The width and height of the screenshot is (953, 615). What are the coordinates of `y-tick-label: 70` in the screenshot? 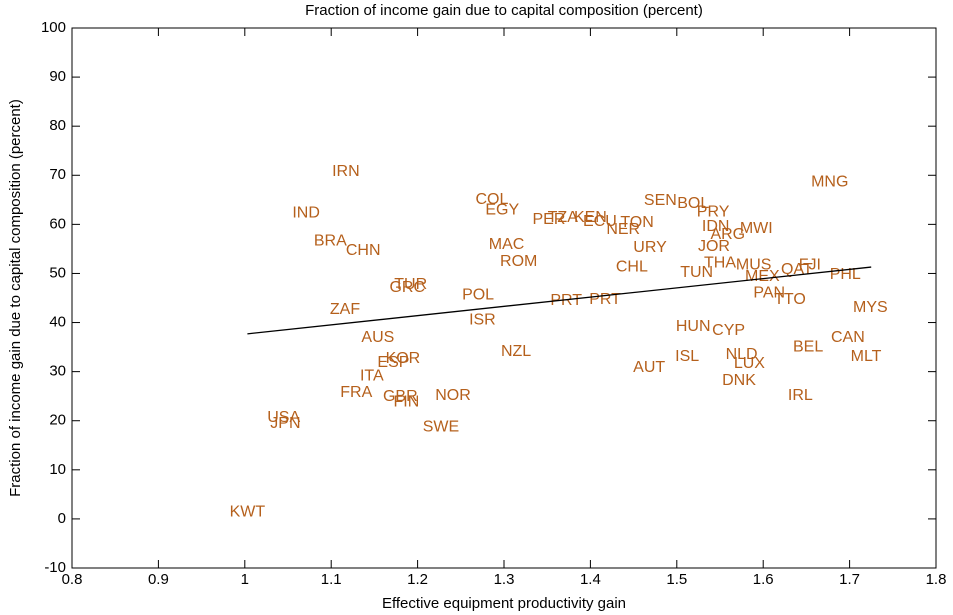 It's located at (57, 174).